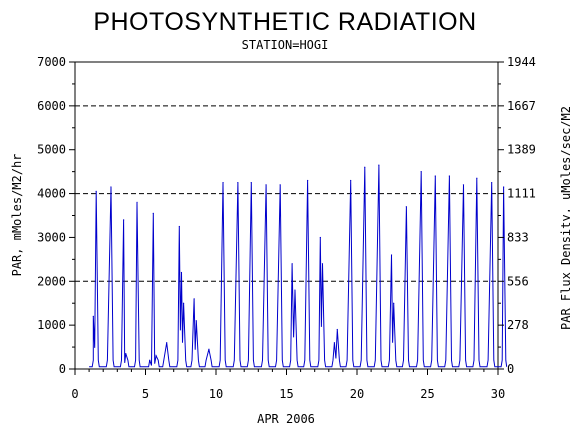 The width and height of the screenshot is (570, 430). What do you see at coordinates (518, 237) in the screenshot?
I see `y-tick-label-right: 833` at bounding box center [518, 237].